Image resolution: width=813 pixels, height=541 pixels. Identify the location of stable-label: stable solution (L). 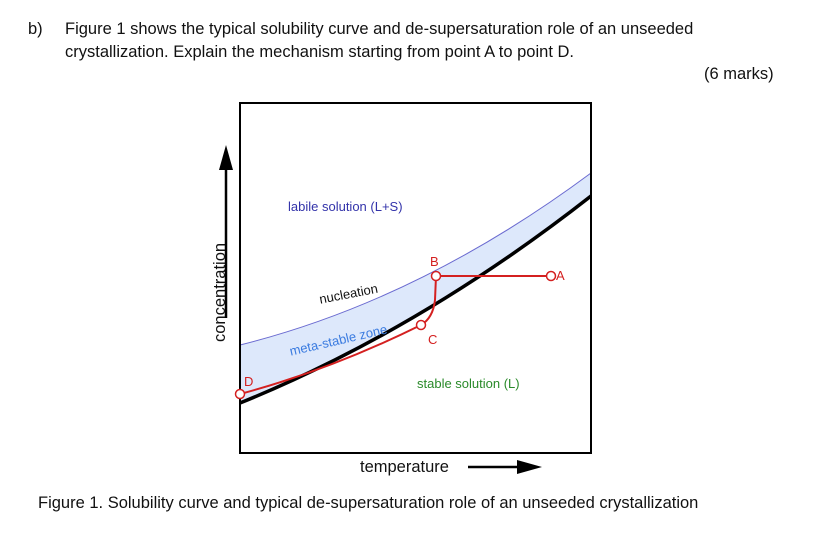
(468, 383).